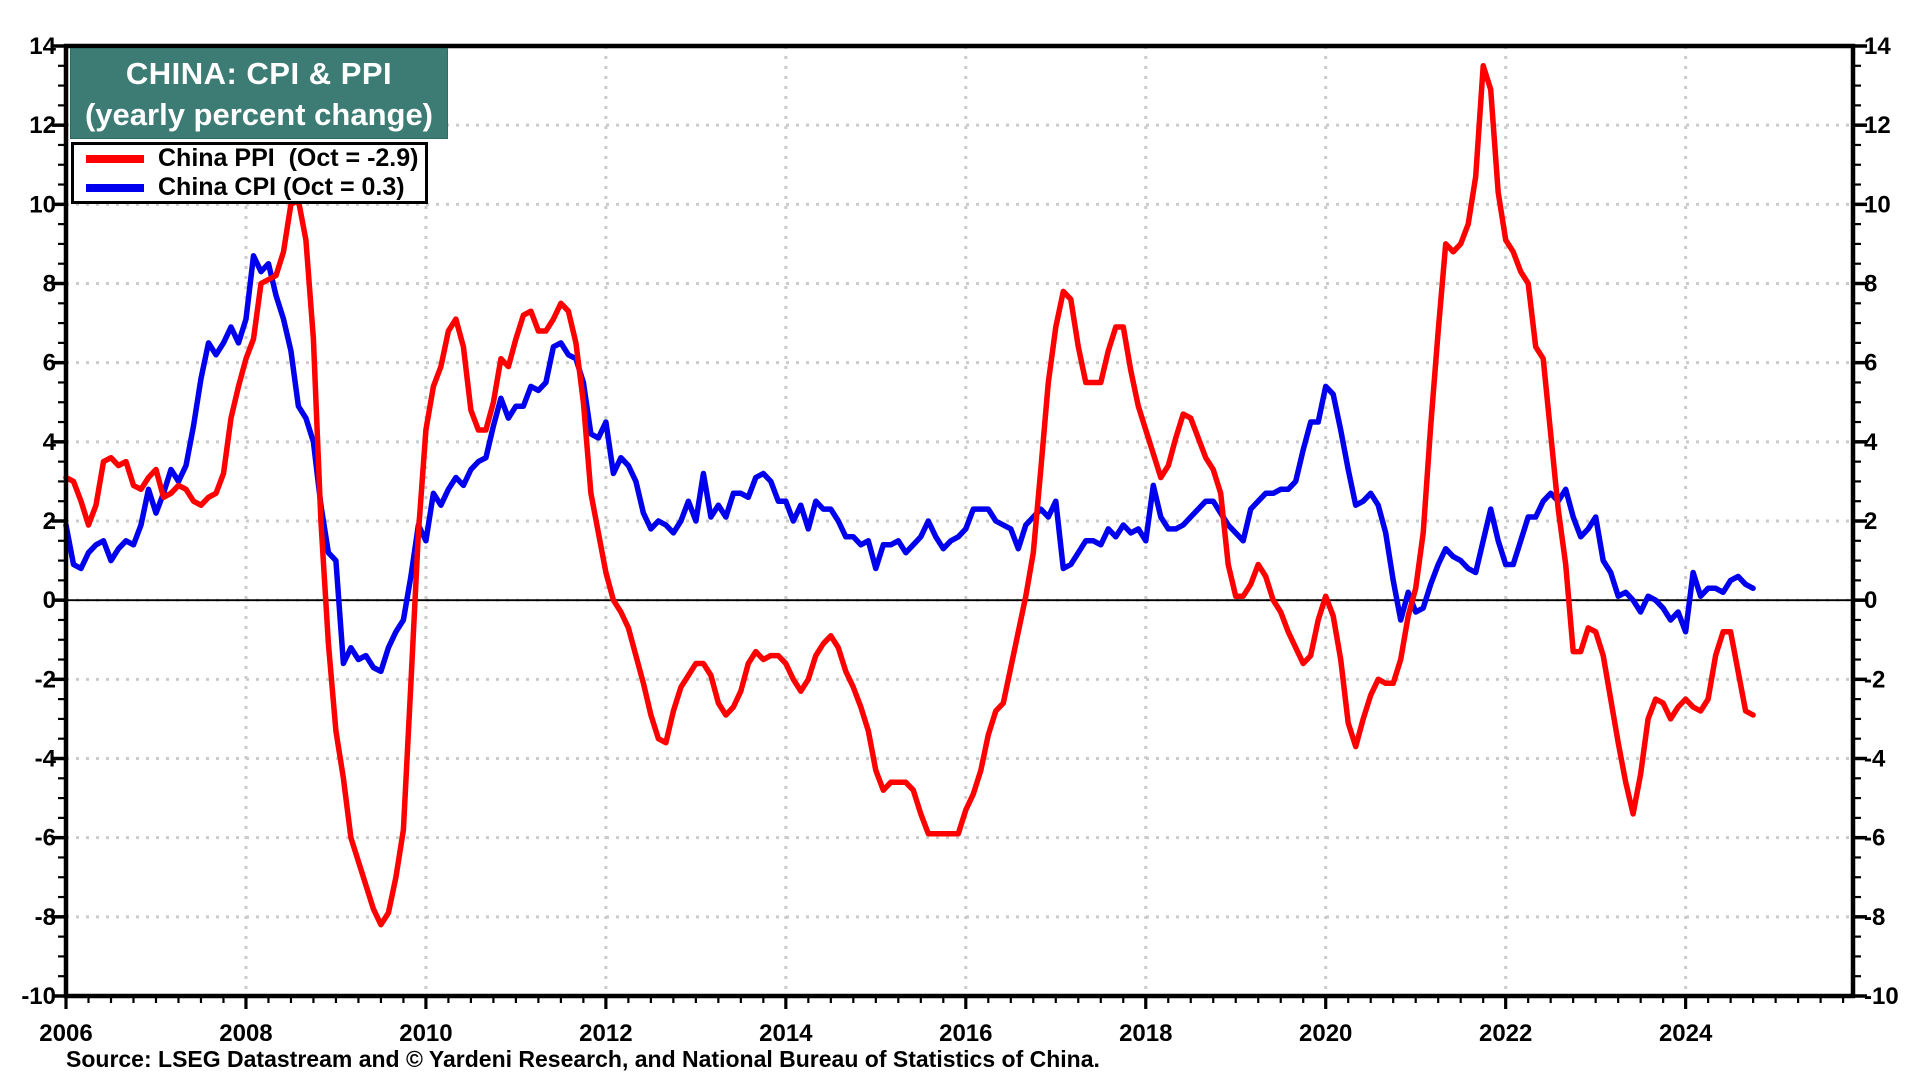 Image resolution: width=1920 pixels, height=1080 pixels. Describe the element at coordinates (876, 1033) in the screenshot. I see `x-tick-labels: 2006 2008 2010 2012 2014 2016 2018 2020 2022 2024` at that location.